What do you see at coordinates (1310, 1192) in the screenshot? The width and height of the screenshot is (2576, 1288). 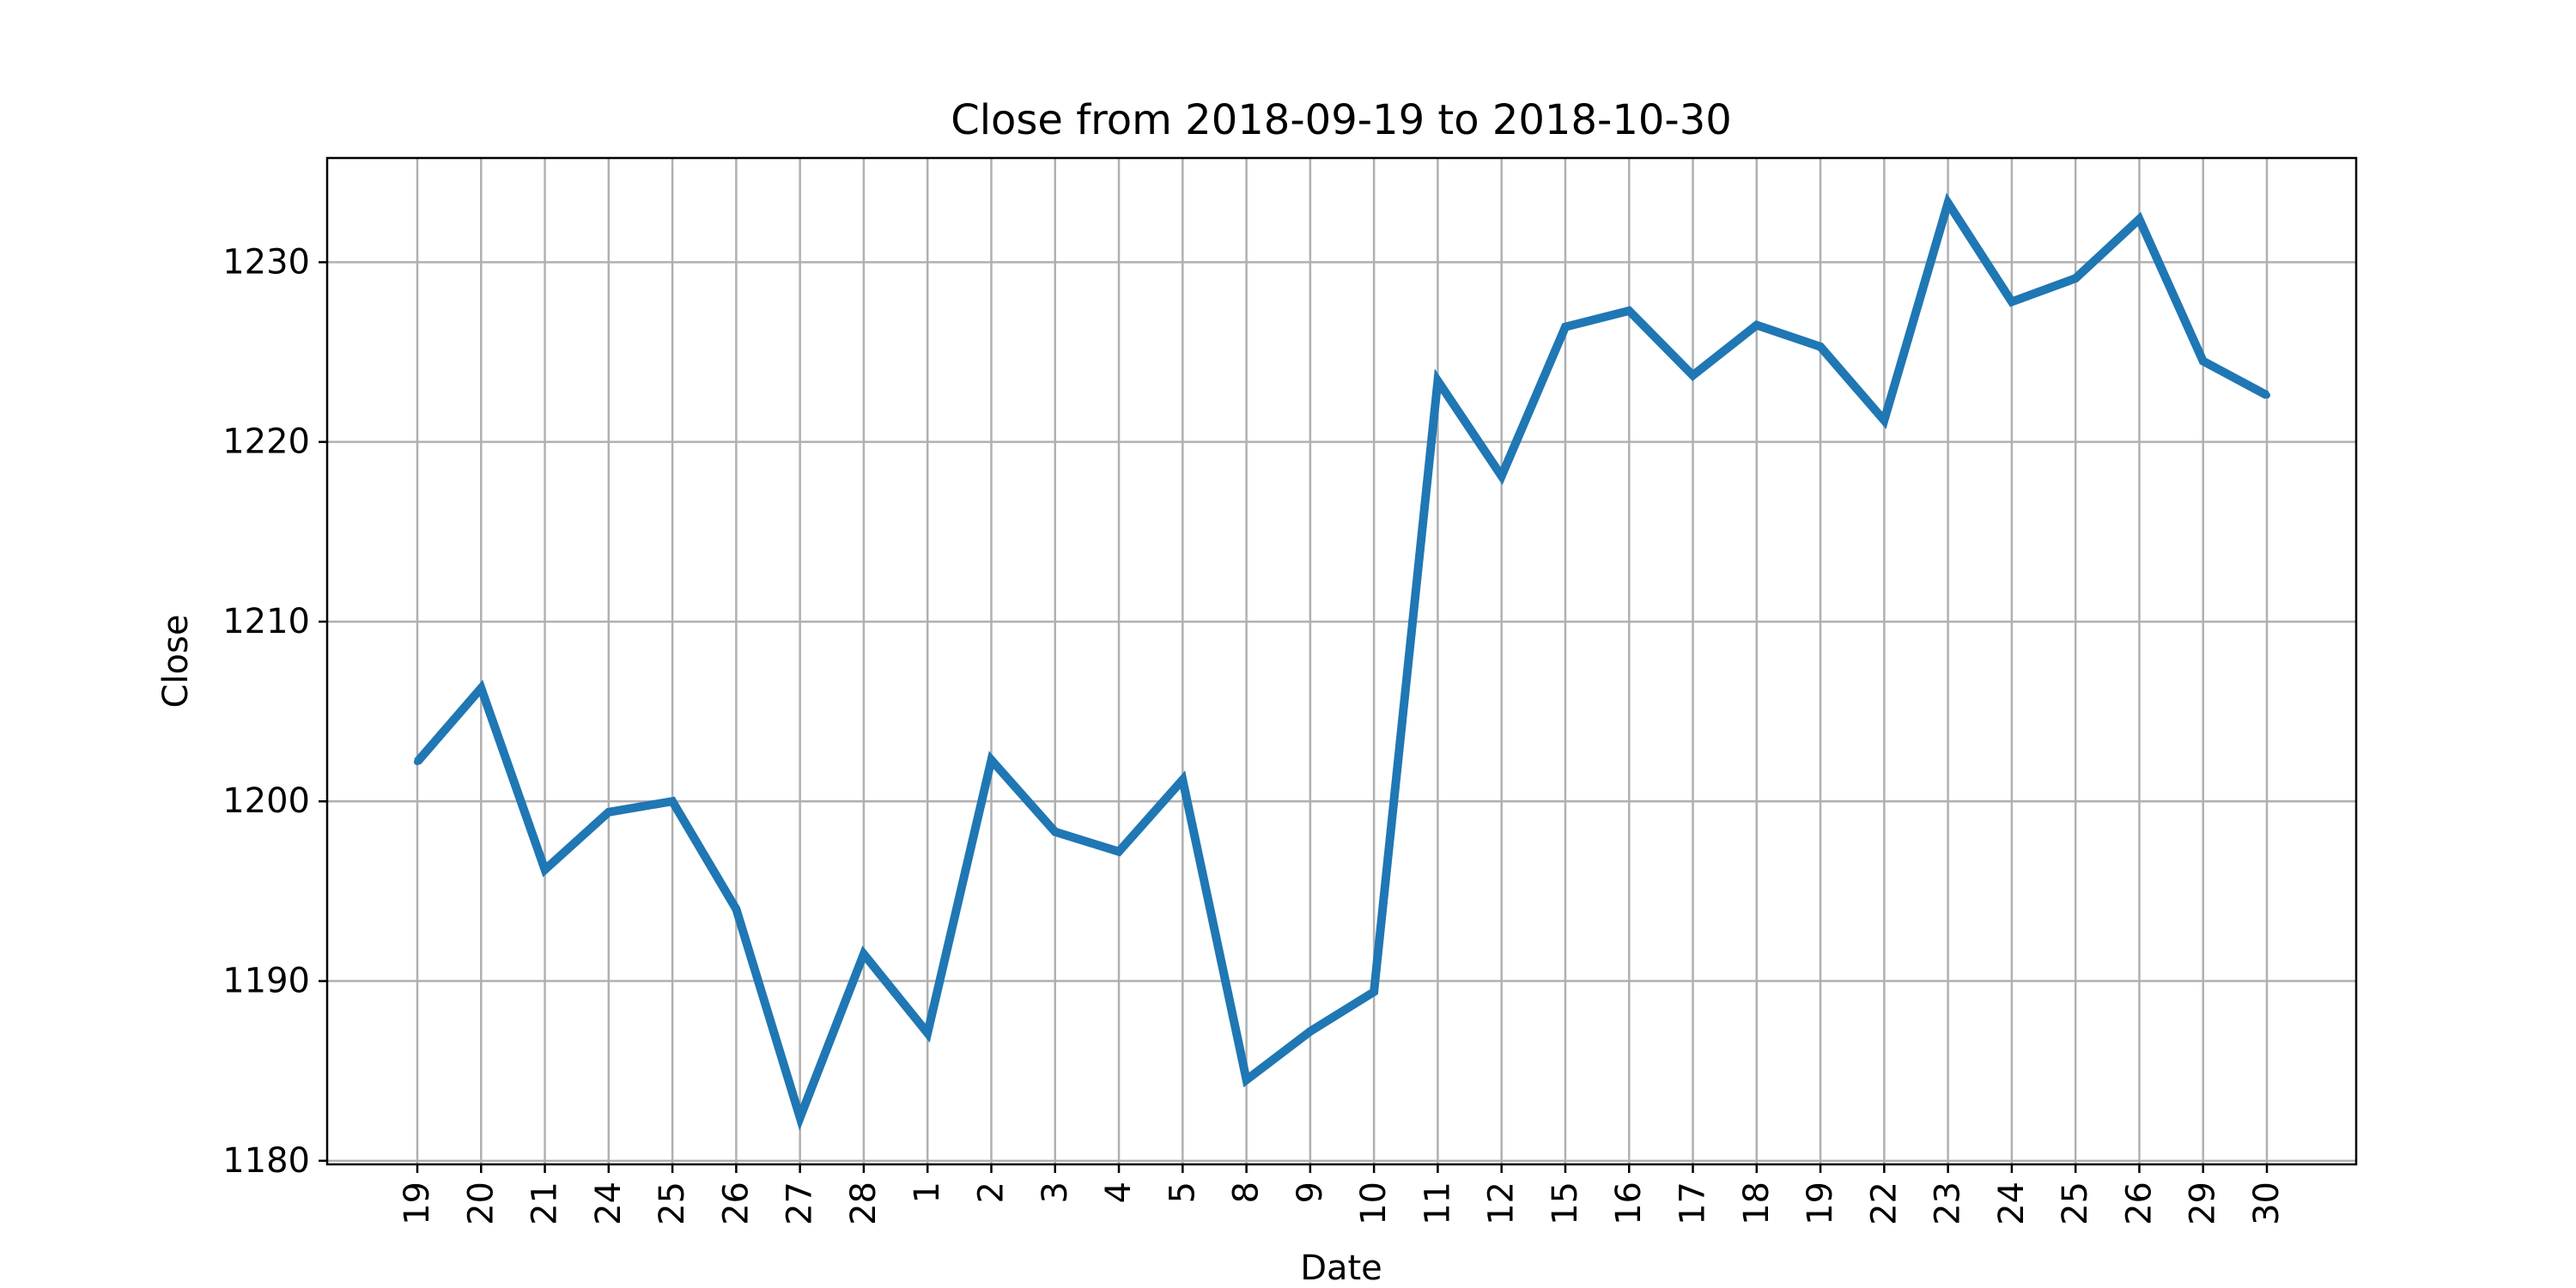 I see `x-tick-label: 9` at bounding box center [1310, 1192].